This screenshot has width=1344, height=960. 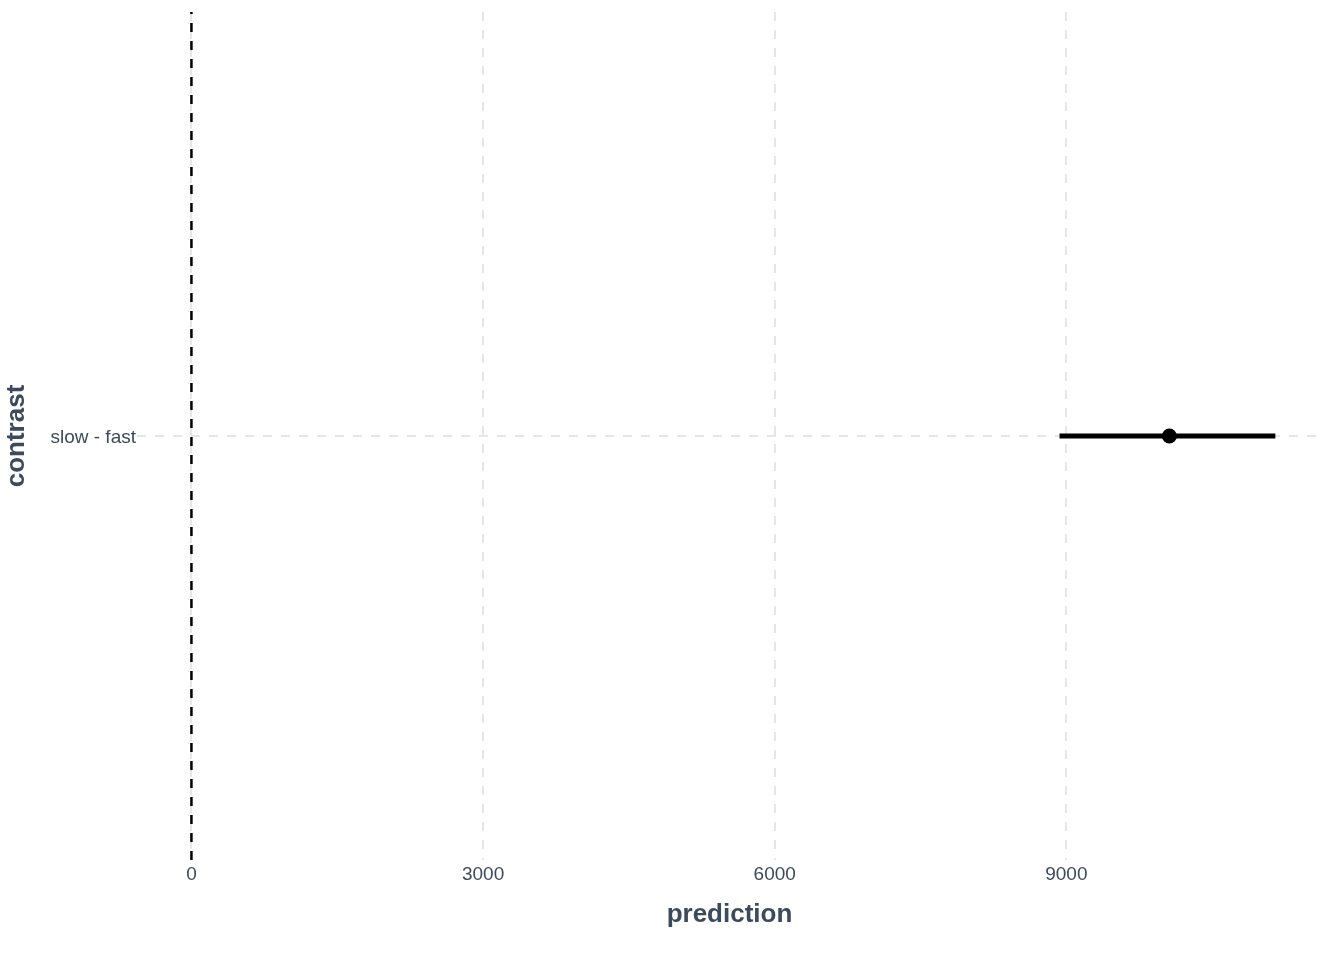 What do you see at coordinates (191, 873) in the screenshot?
I see `x-tick-label: 0` at bounding box center [191, 873].